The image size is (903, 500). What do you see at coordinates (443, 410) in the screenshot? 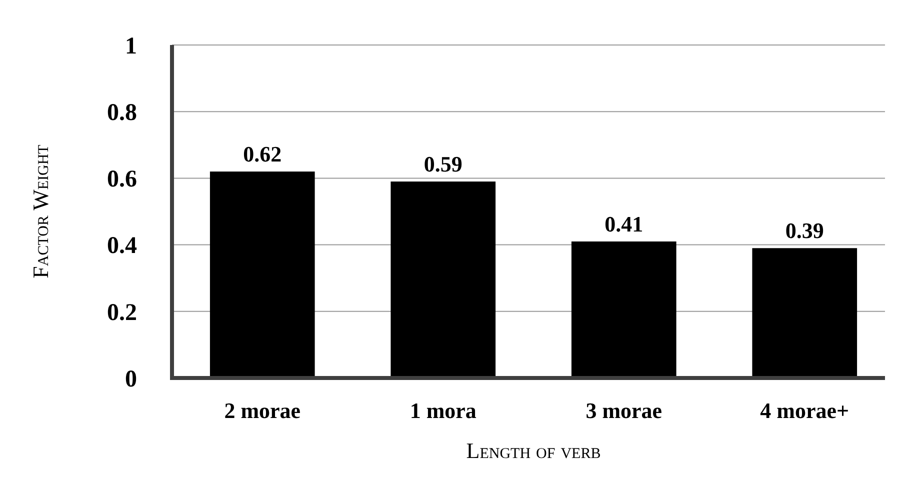
I see `x-tick-label: 1 mora` at bounding box center [443, 410].